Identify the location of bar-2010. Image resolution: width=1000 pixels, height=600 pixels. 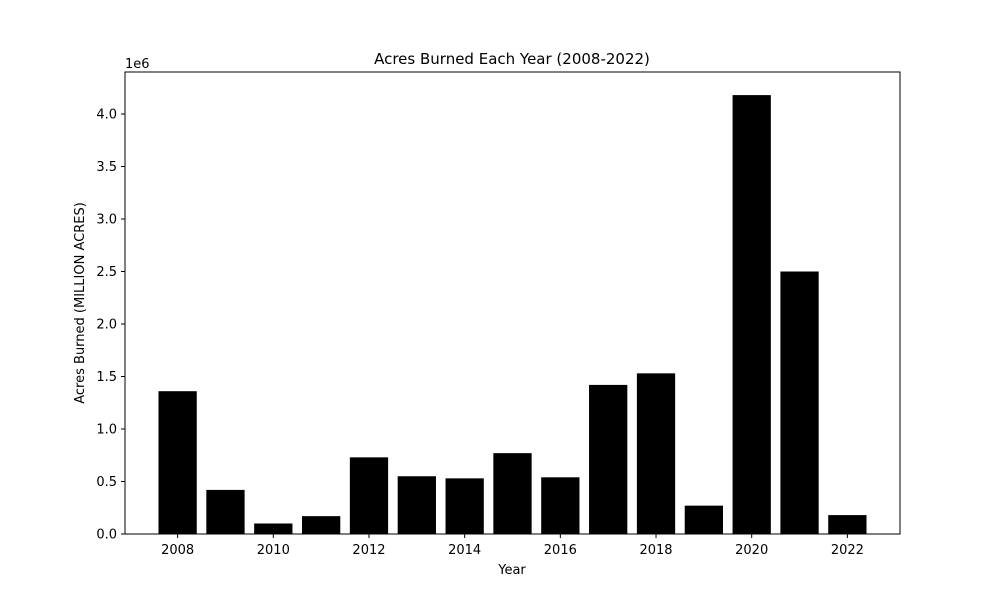
(273, 528).